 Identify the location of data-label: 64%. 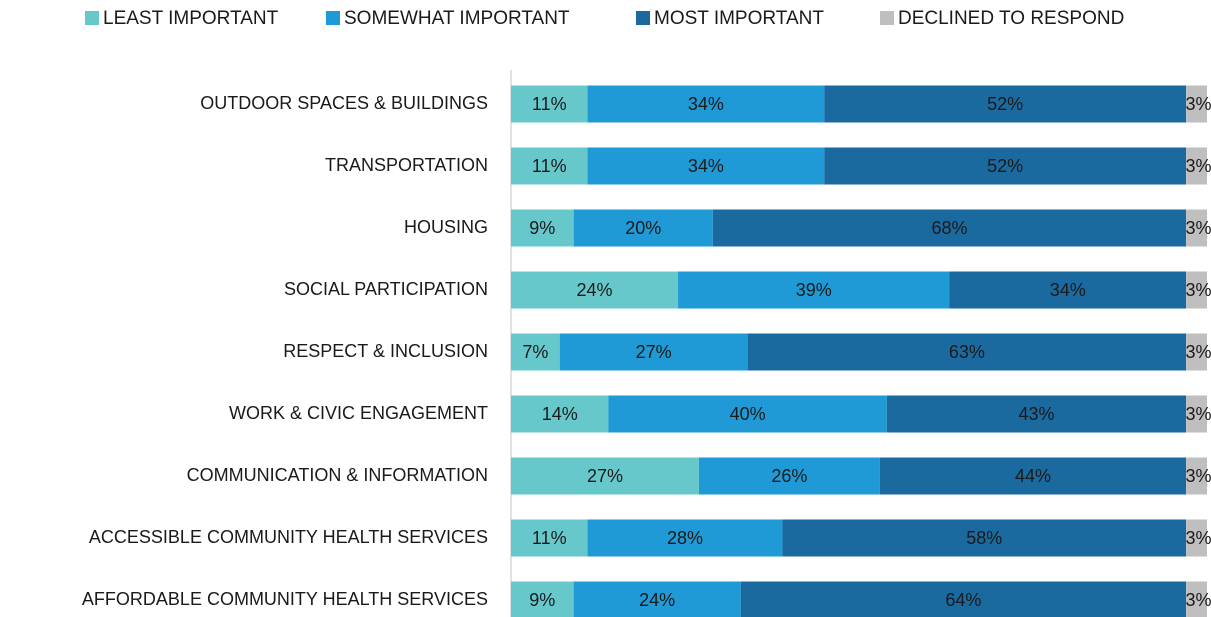
(963, 600).